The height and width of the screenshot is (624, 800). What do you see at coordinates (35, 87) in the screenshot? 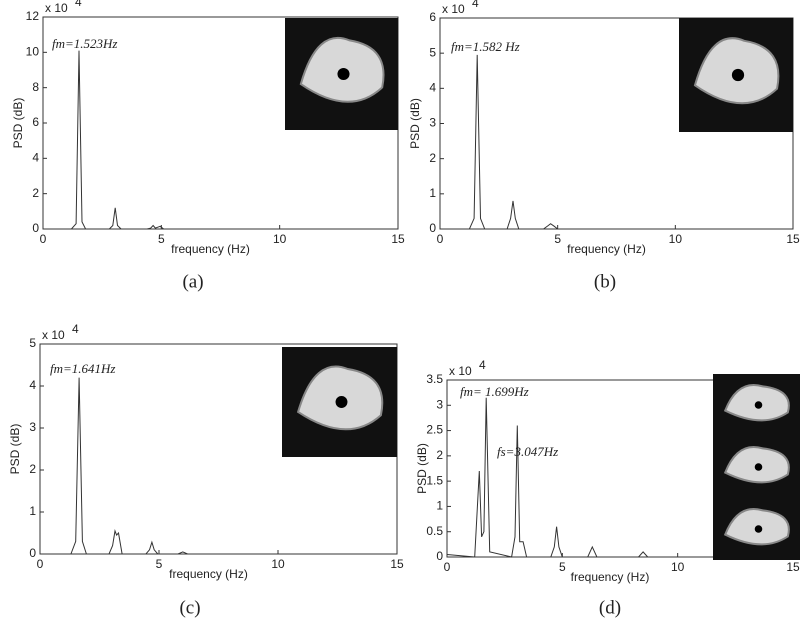
I see `y-tick-label: 8` at bounding box center [35, 87].